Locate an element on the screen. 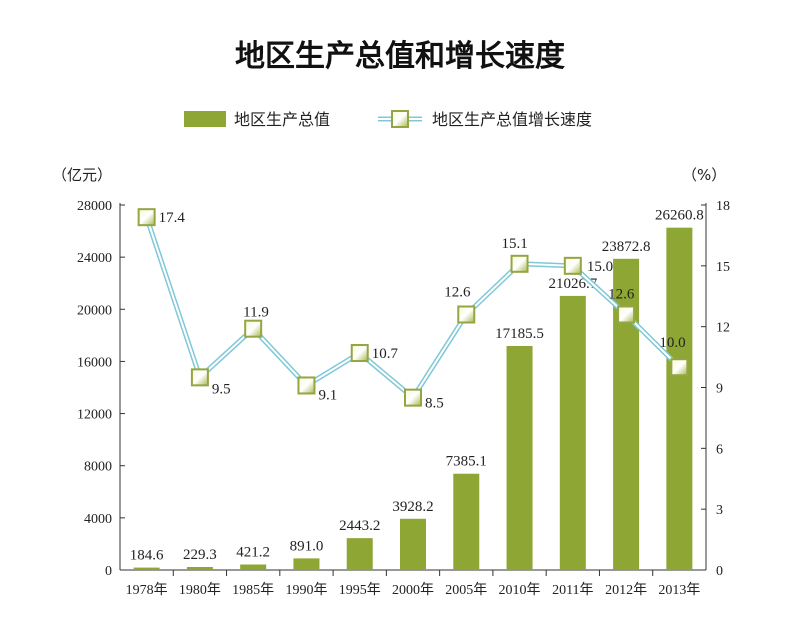 The height and width of the screenshot is (637, 800). x-tick-label: 2000年 is located at coordinates (413, 590).